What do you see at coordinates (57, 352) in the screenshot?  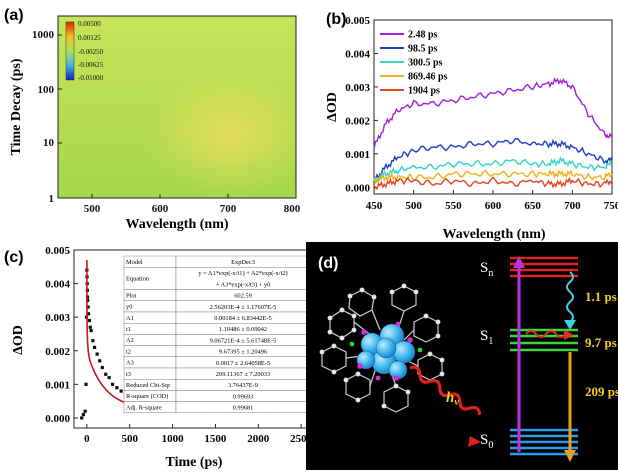 I see `c-ytick-label: 0.002` at bounding box center [57, 352].